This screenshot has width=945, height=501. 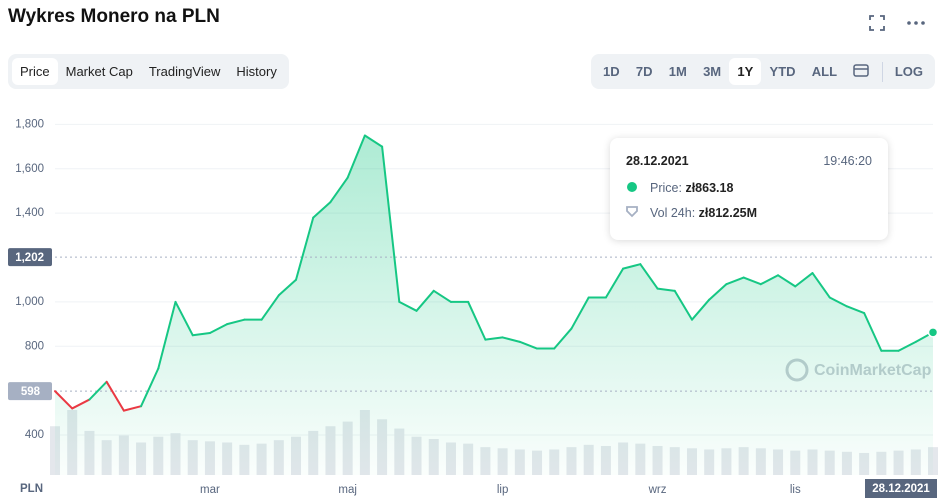 I want to click on tab: Price, so click(x=35, y=71).